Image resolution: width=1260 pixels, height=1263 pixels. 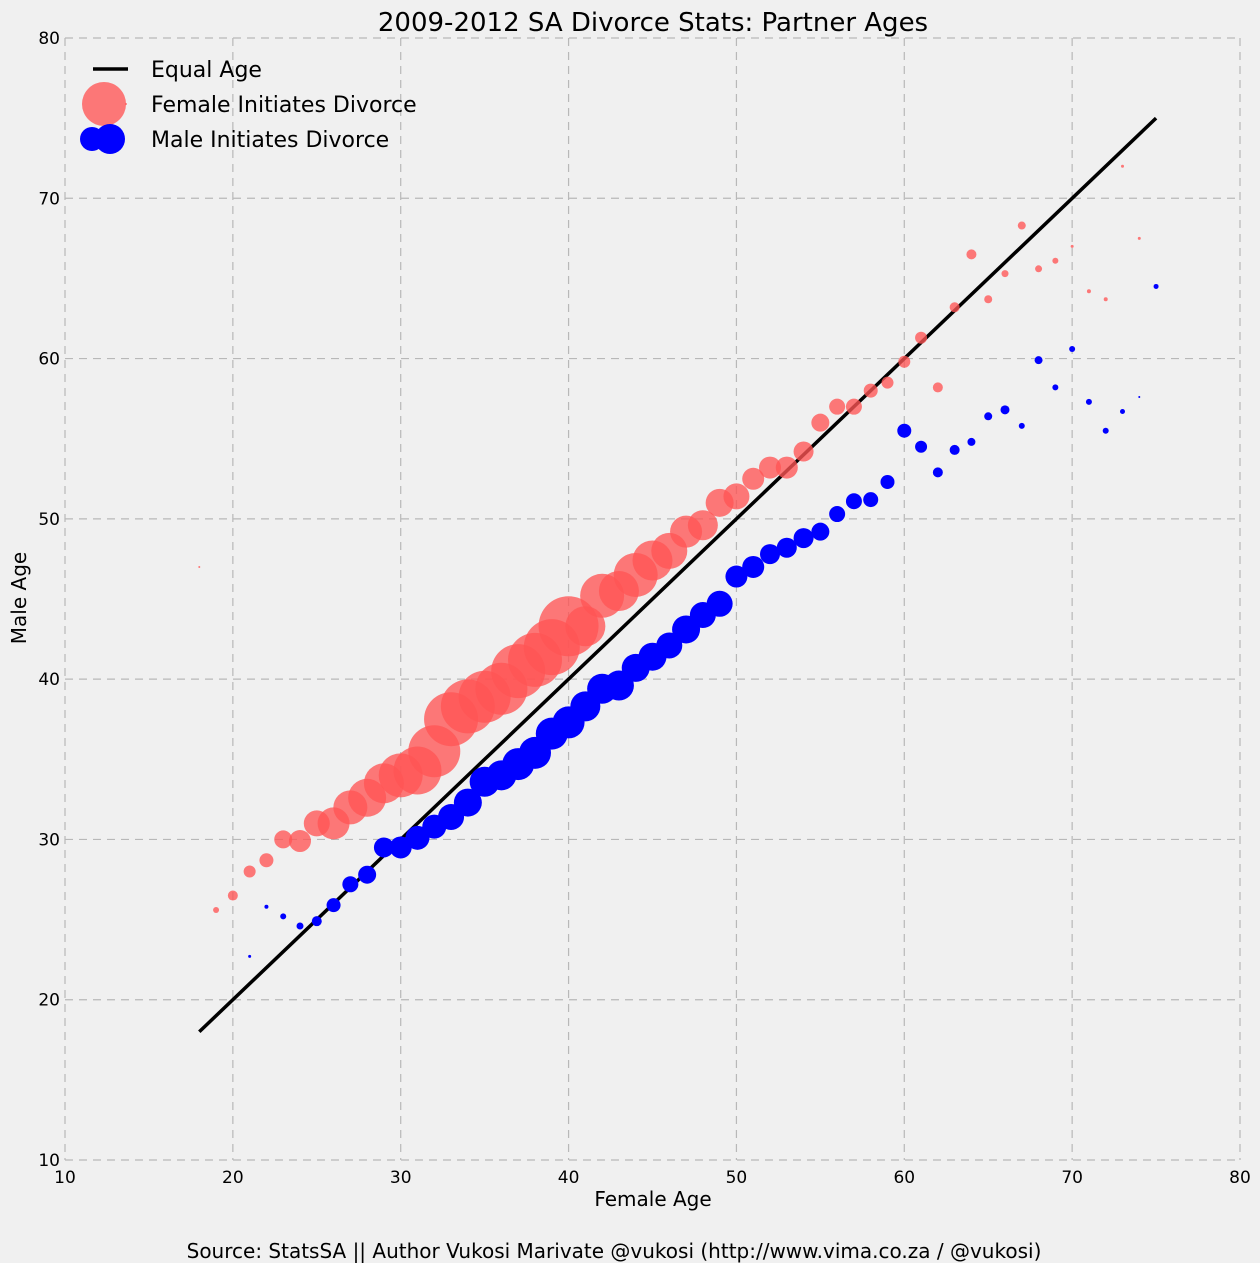 What do you see at coordinates (49, 680) in the screenshot?
I see `y-tick-label: 40` at bounding box center [49, 680].